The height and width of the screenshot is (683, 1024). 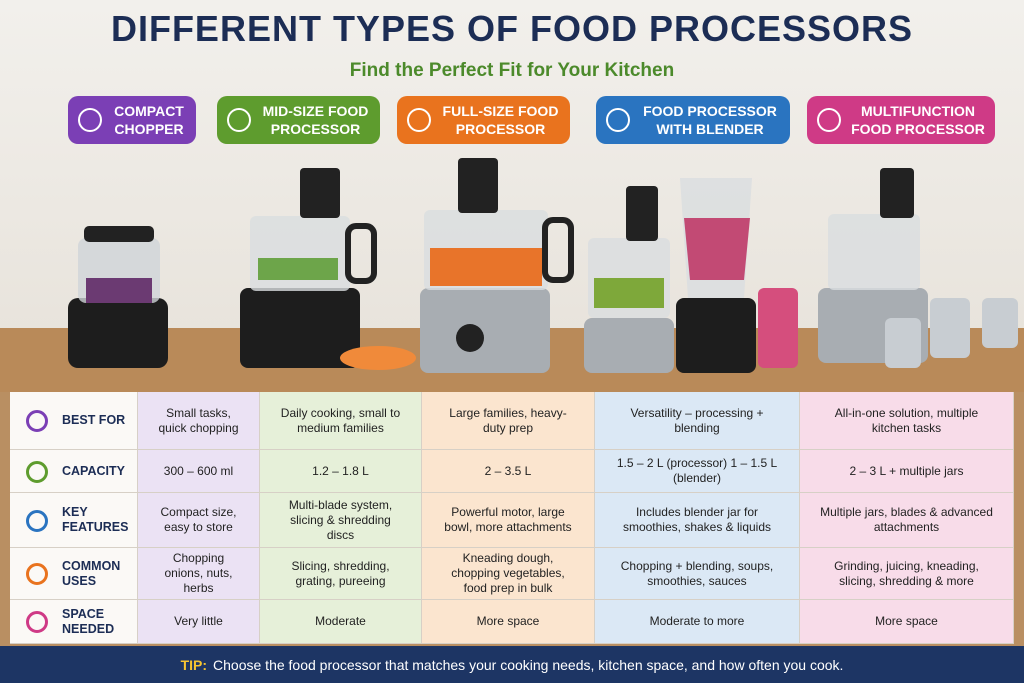 What do you see at coordinates (74, 574) in the screenshot?
I see `row-label: COMMON USES` at bounding box center [74, 574].